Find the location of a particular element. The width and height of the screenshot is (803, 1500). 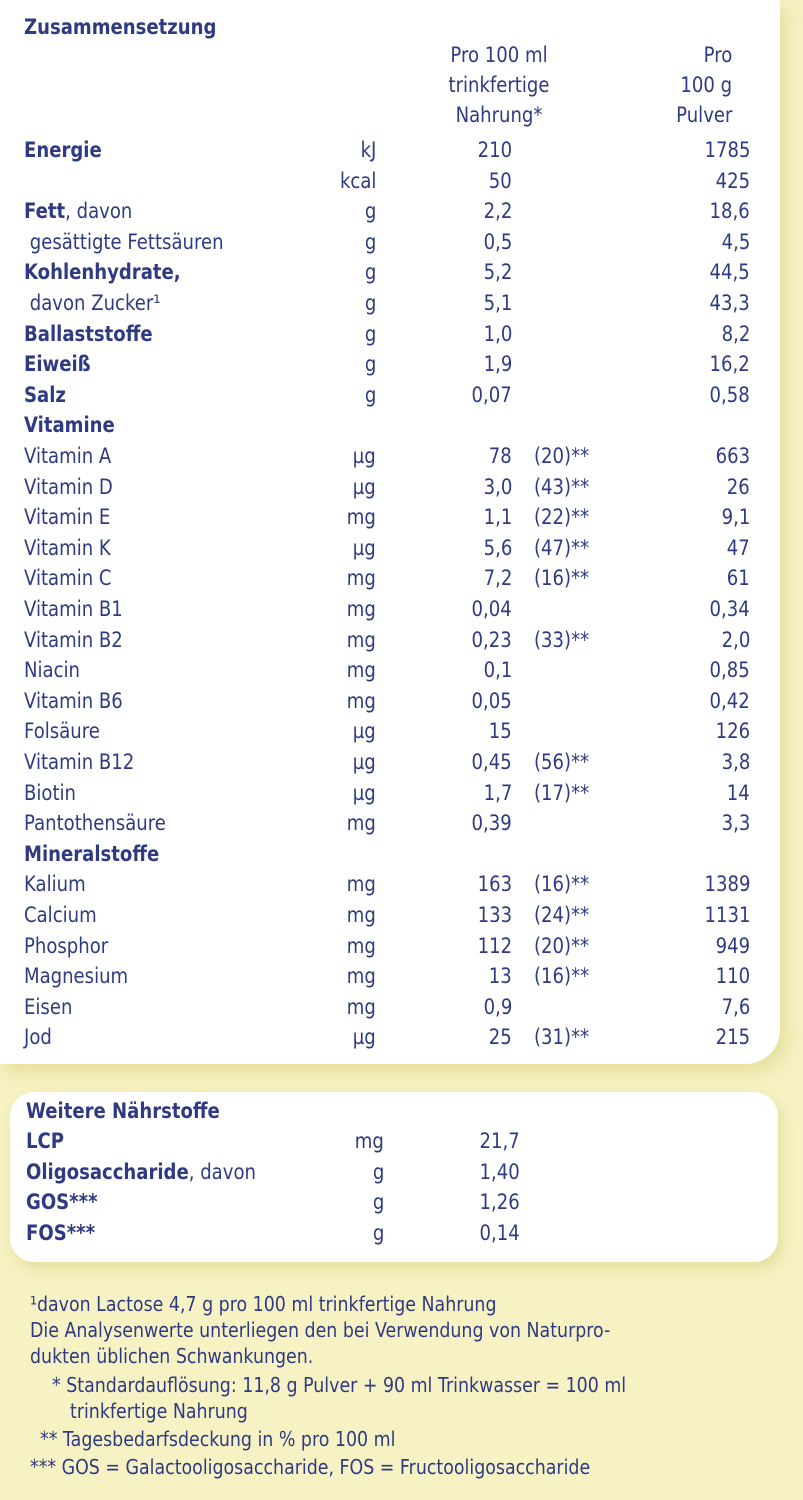

row-label-text: gesättigte Fettsäuren is located at coordinates (124, 241).